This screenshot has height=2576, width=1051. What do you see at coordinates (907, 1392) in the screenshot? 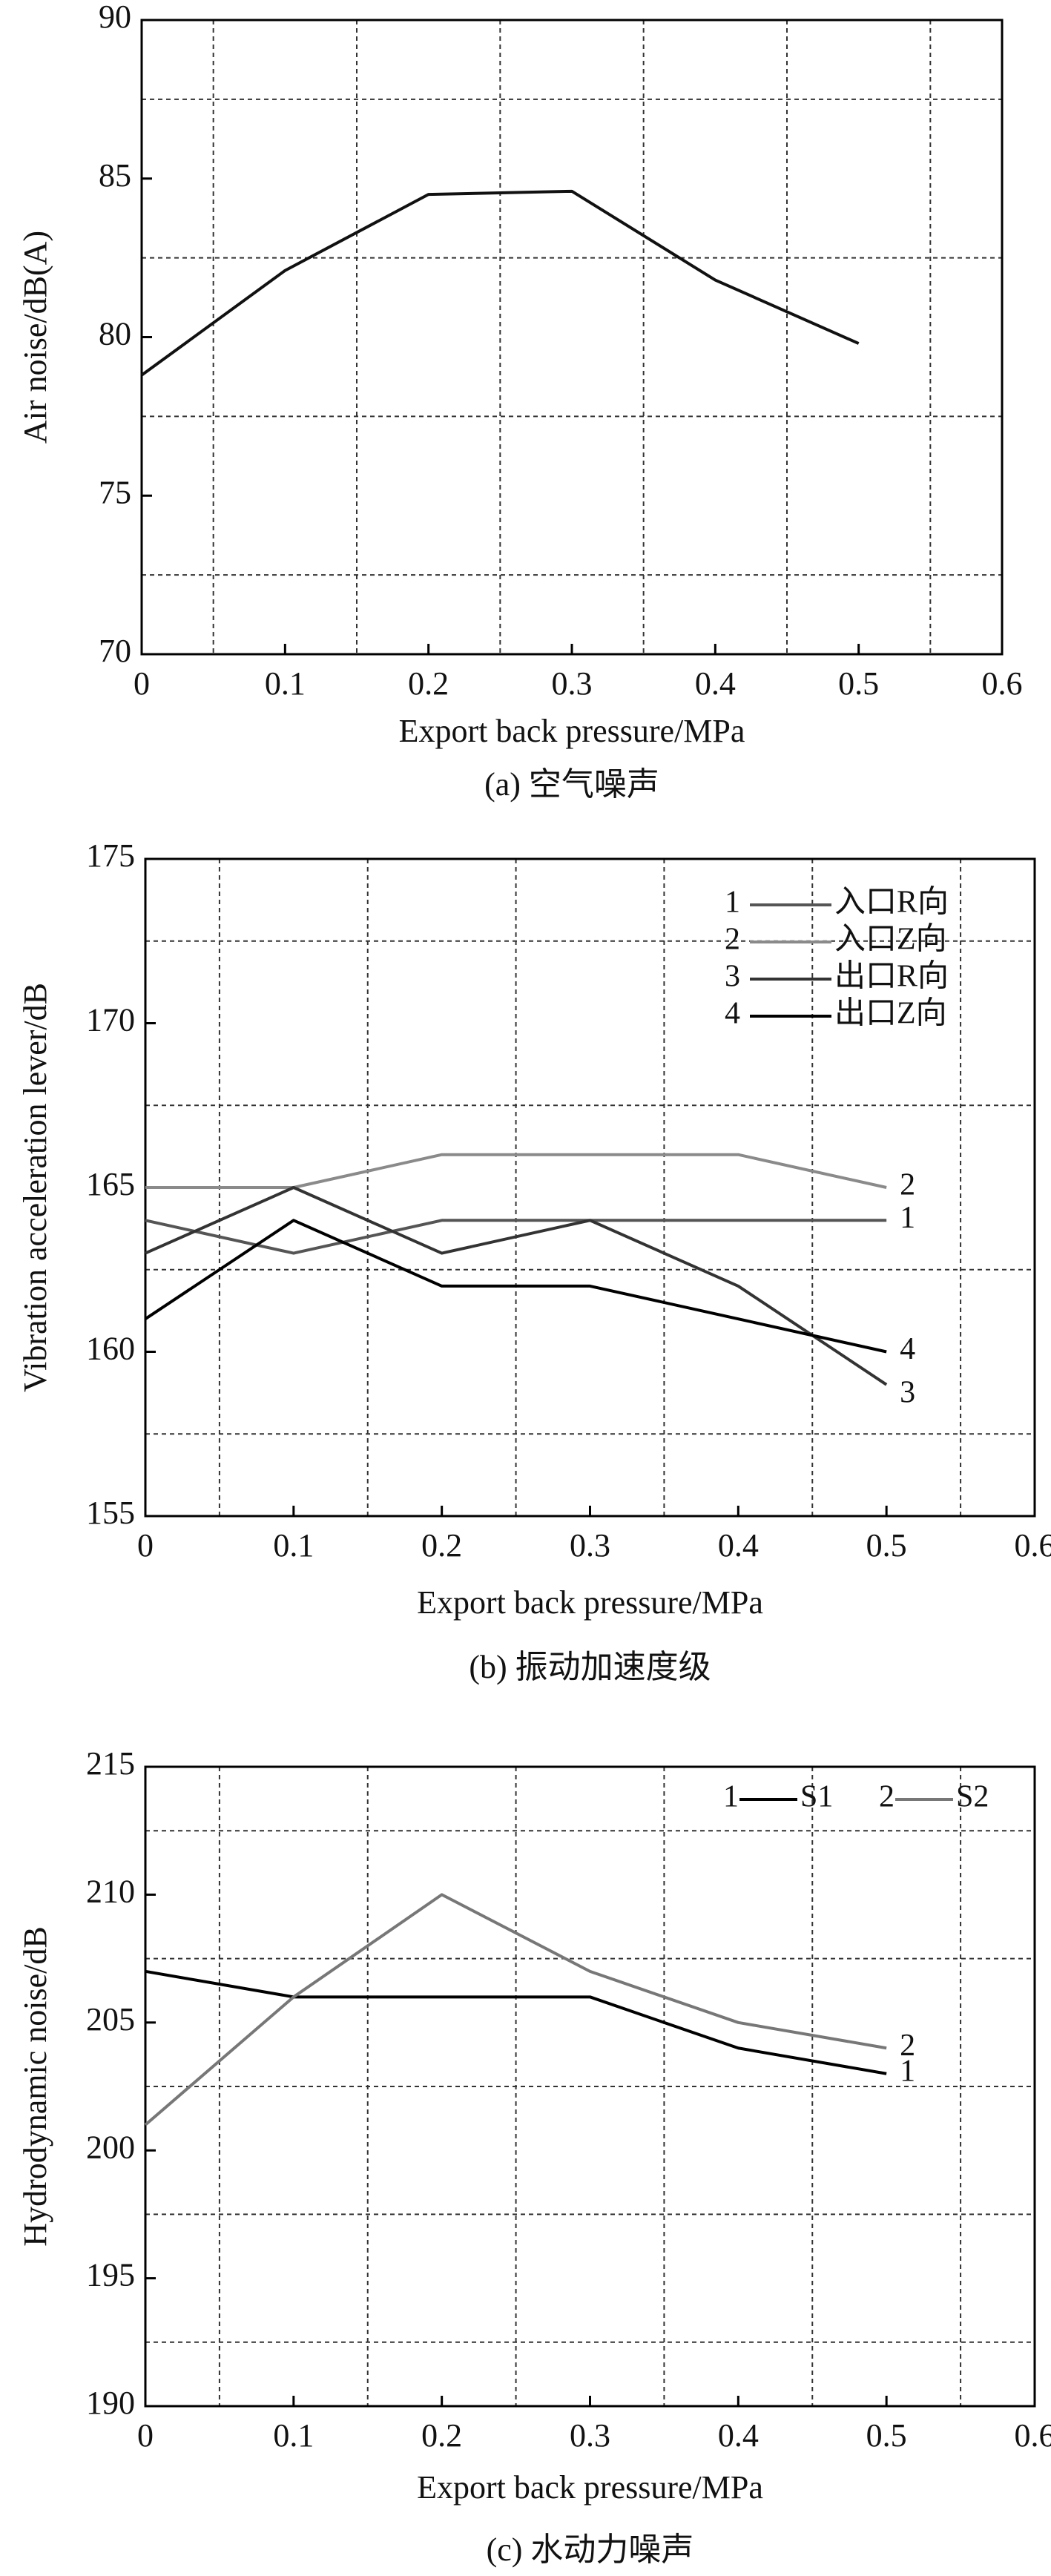
I see `line-label: 3` at bounding box center [907, 1392].